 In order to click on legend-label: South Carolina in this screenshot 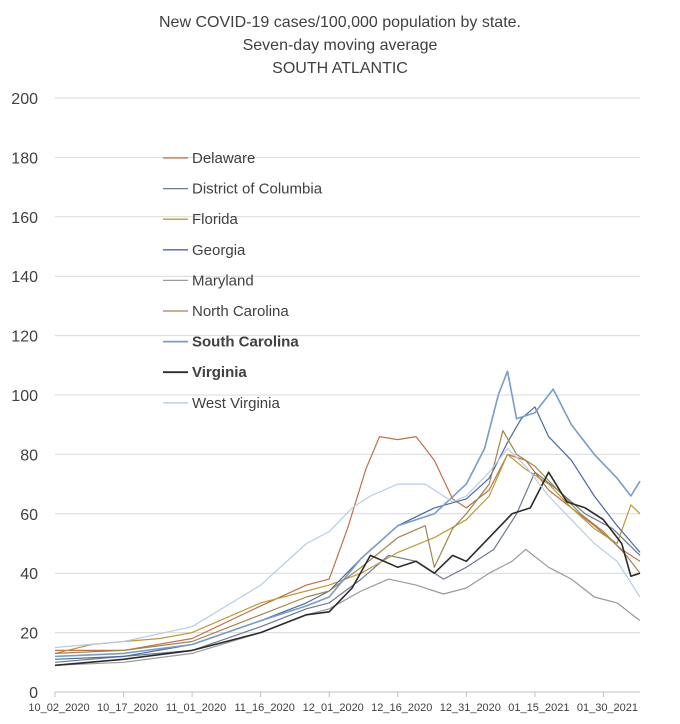, I will do `click(245, 342)`.